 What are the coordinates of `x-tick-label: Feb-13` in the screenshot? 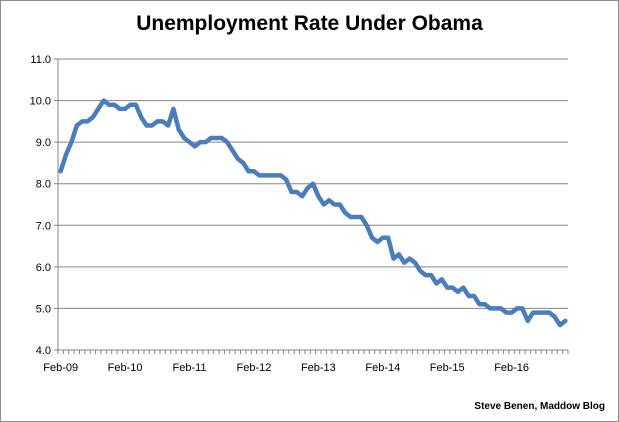 It's located at (318, 368).